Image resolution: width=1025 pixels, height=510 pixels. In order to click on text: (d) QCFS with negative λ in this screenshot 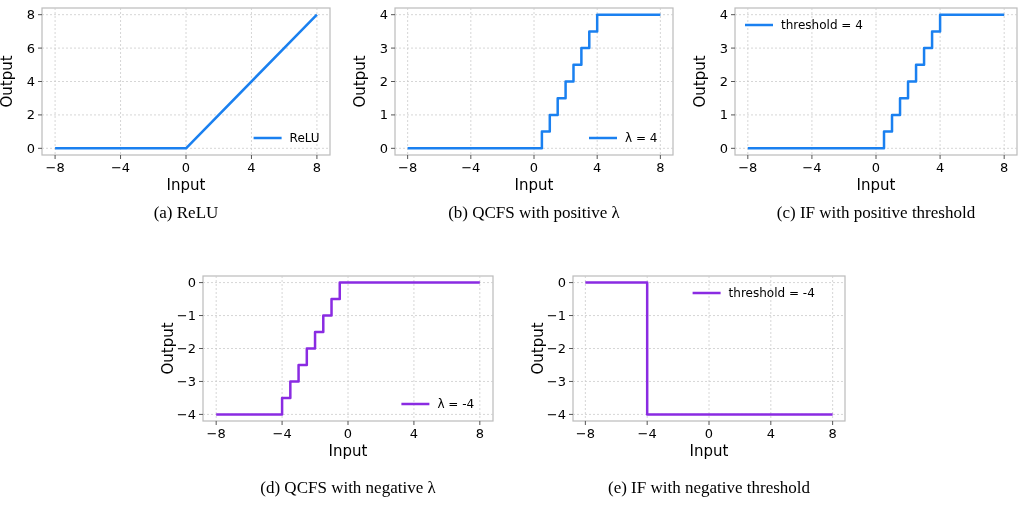, I will do `click(348, 487)`.